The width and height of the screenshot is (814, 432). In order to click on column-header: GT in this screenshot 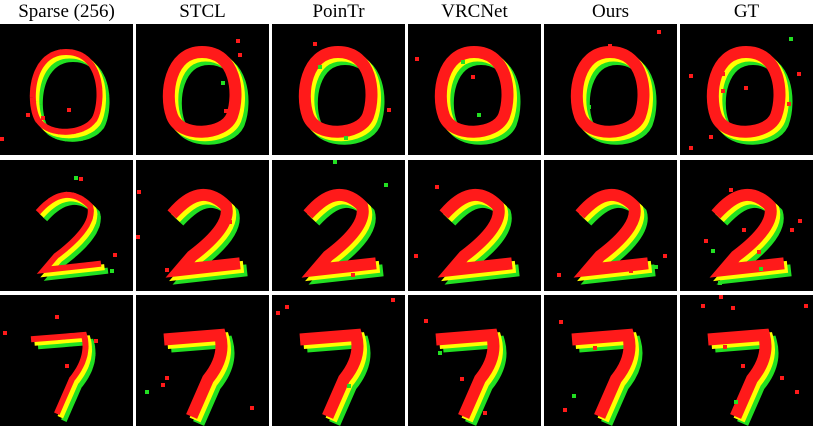, I will do `click(747, 11)`.